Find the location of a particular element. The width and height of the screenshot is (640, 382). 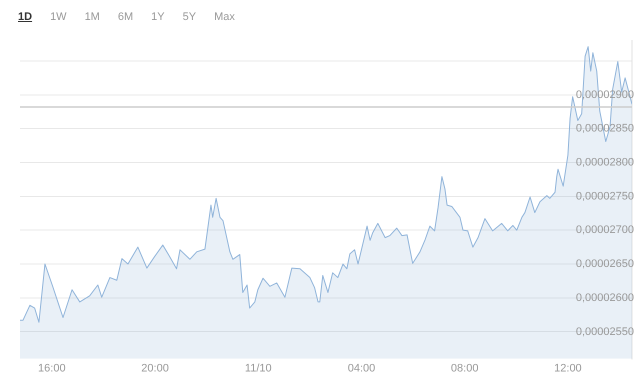

text: 1M is located at coordinates (92, 17).